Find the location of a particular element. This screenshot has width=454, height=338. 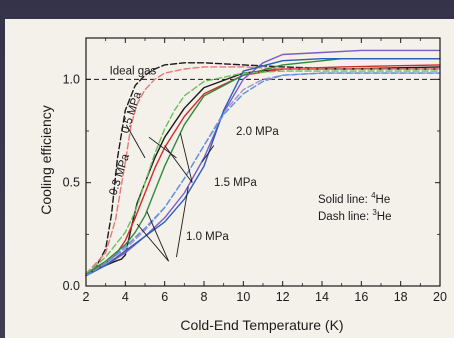

x-tick-label-12: 12 is located at coordinates (283, 297).